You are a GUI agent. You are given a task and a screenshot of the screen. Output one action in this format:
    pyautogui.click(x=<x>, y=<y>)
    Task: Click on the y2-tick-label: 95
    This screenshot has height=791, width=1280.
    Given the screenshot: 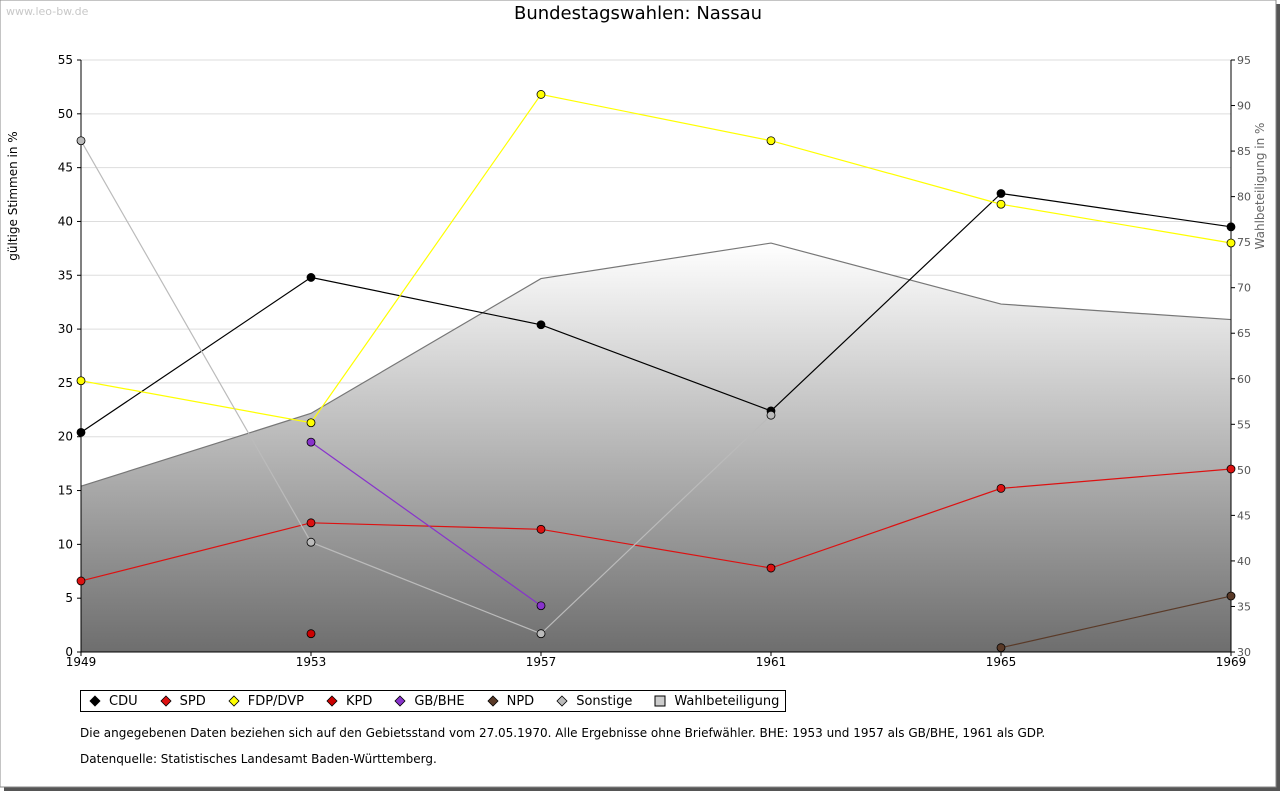 What is the action you would take?
    pyautogui.click(x=1244, y=60)
    